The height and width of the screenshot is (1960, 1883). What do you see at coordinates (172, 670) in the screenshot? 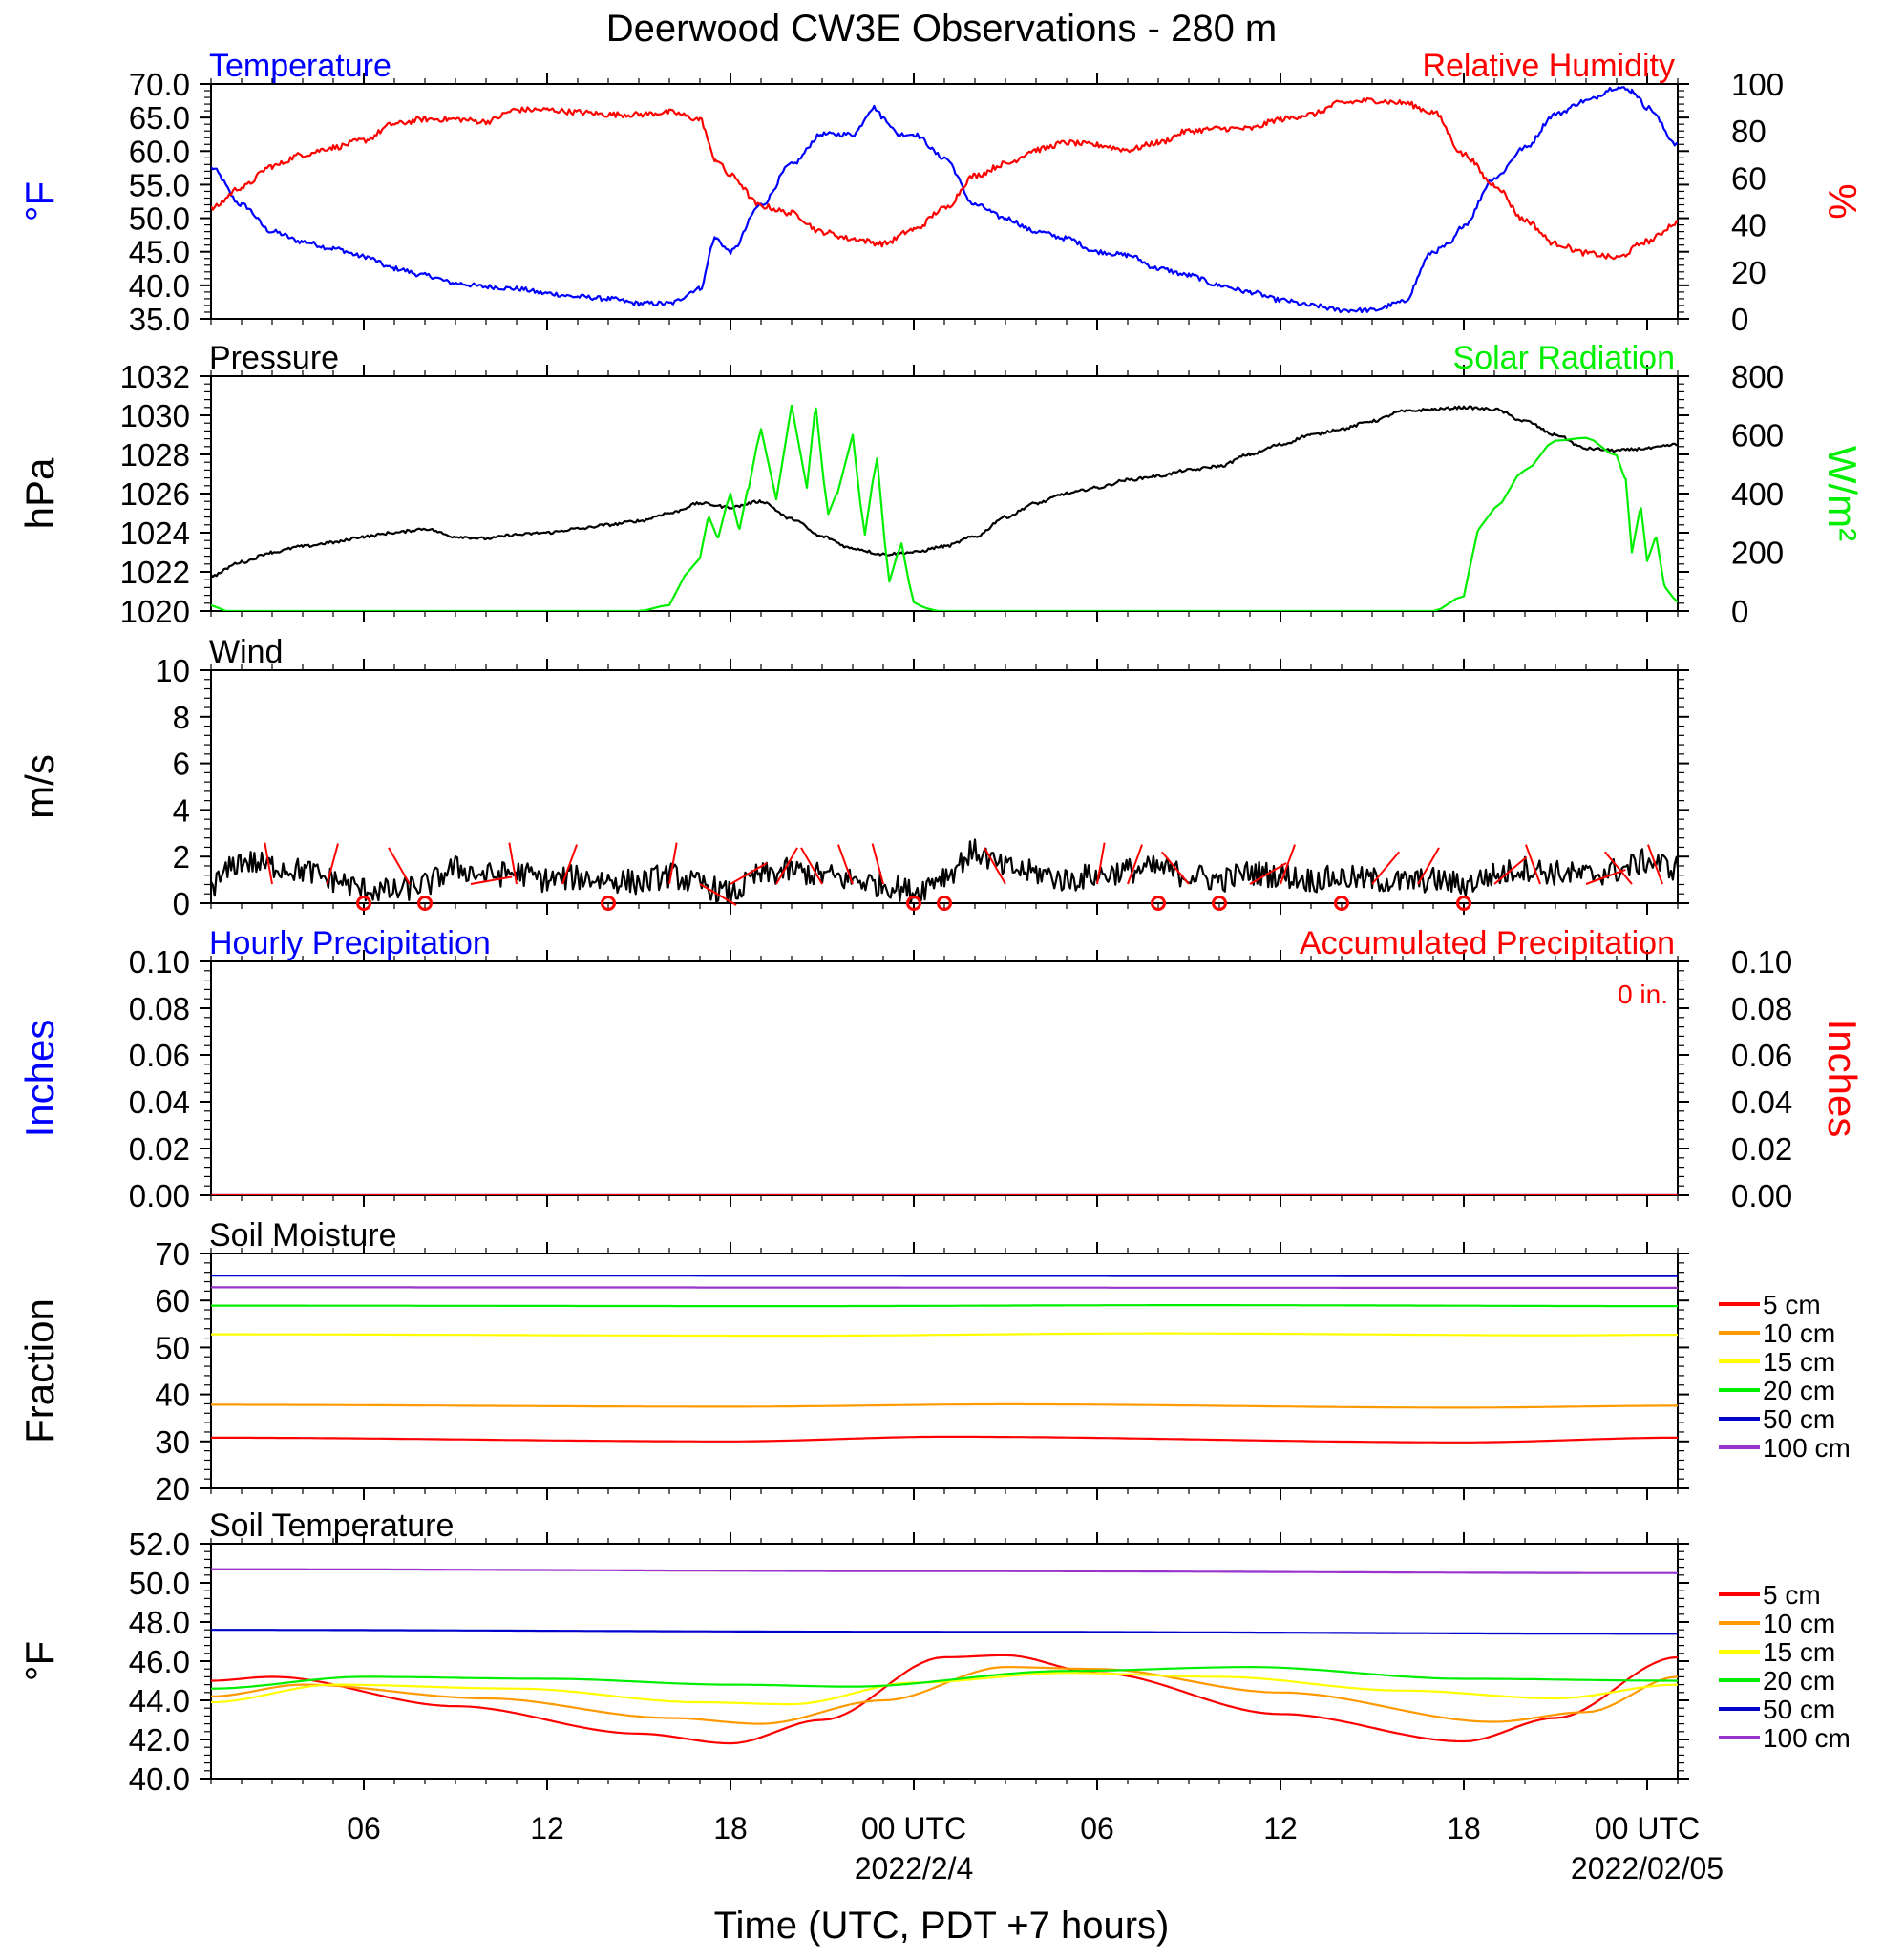
I see `y-tick-label-left: 10` at bounding box center [172, 670].